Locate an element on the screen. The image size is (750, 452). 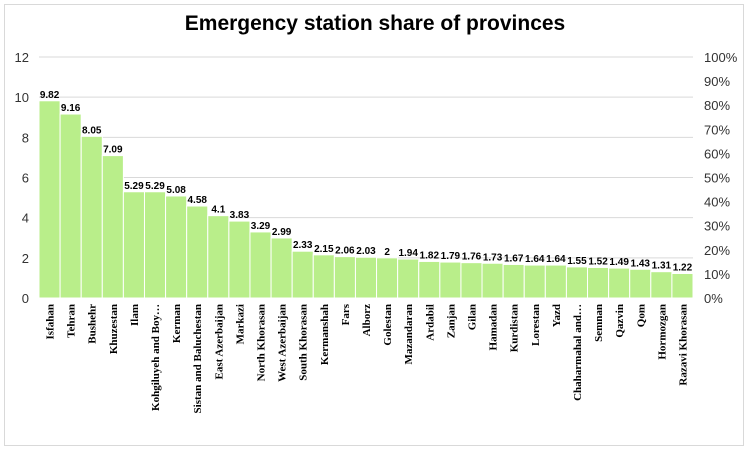
x-tick-label: Qazvin is located at coordinates (620, 321).